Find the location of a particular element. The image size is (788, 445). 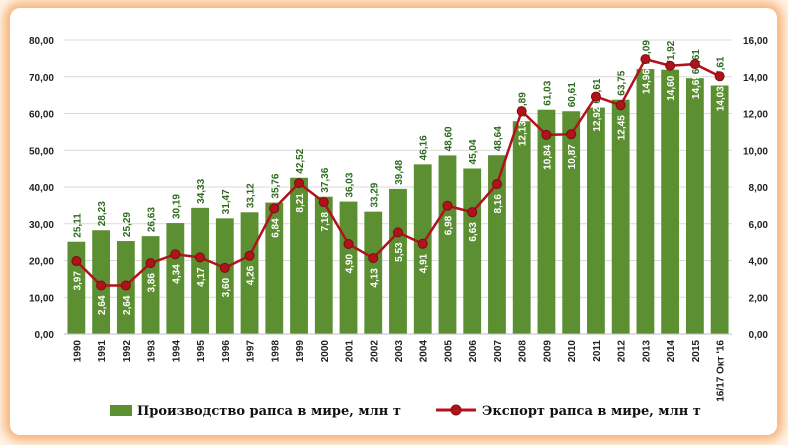

export-value-label: 12,45 is located at coordinates (622, 127).